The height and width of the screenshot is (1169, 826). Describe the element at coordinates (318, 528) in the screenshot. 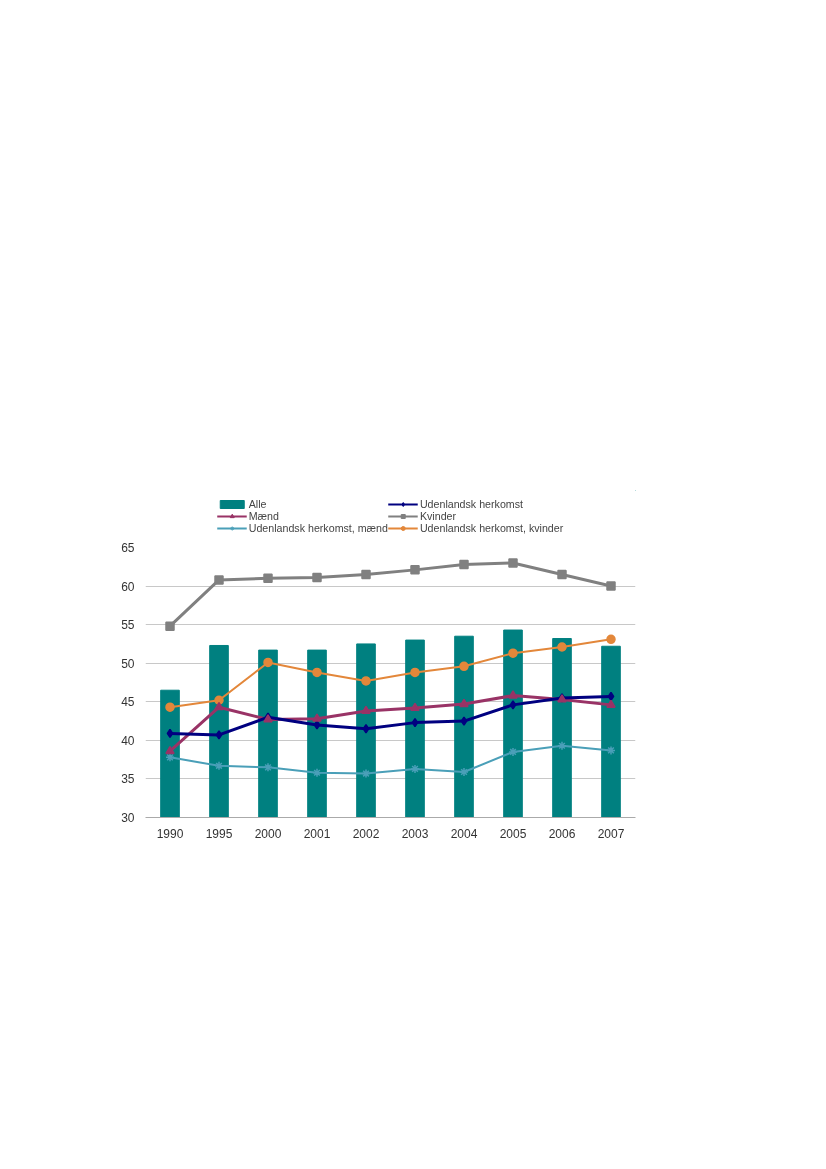

I see `legend-label: Udenlandsk herkomst, mænd` at that location.